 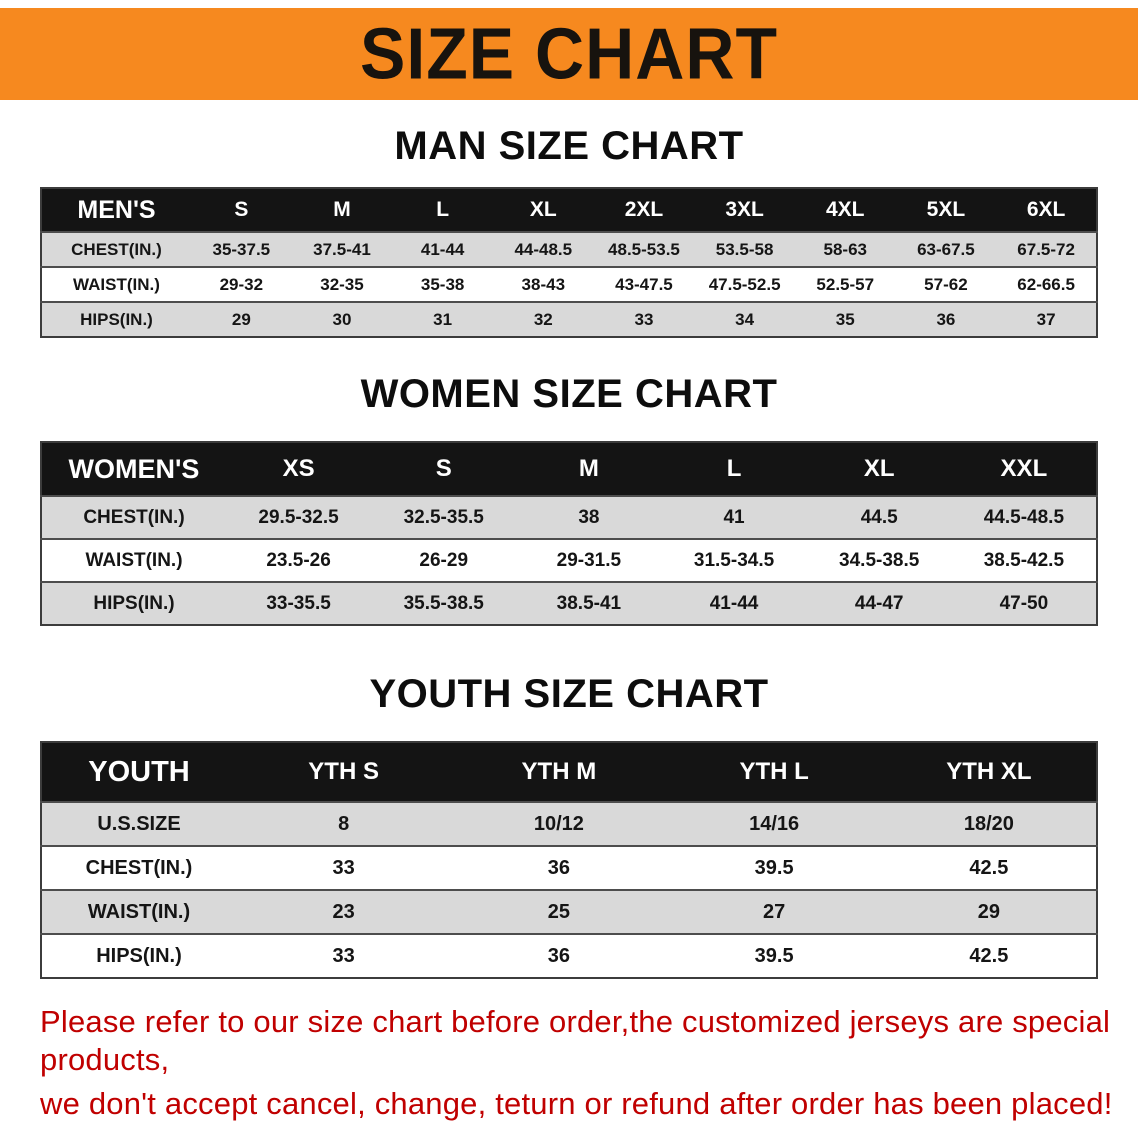 I want to click on women-header-row: WOMEN'S XS S M L XL XXL, so click(x=569, y=469).